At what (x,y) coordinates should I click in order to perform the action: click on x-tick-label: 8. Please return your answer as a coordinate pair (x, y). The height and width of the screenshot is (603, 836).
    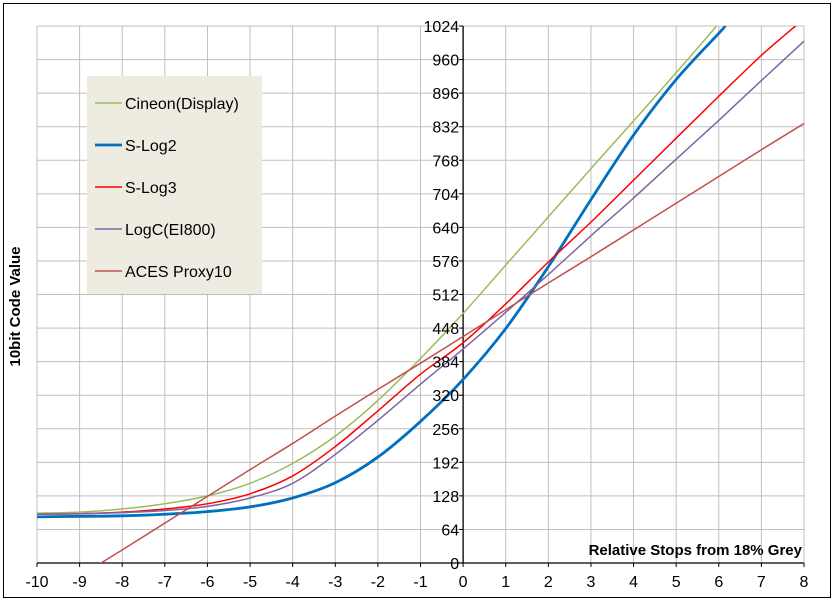
    Looking at the image, I should click on (804, 582).